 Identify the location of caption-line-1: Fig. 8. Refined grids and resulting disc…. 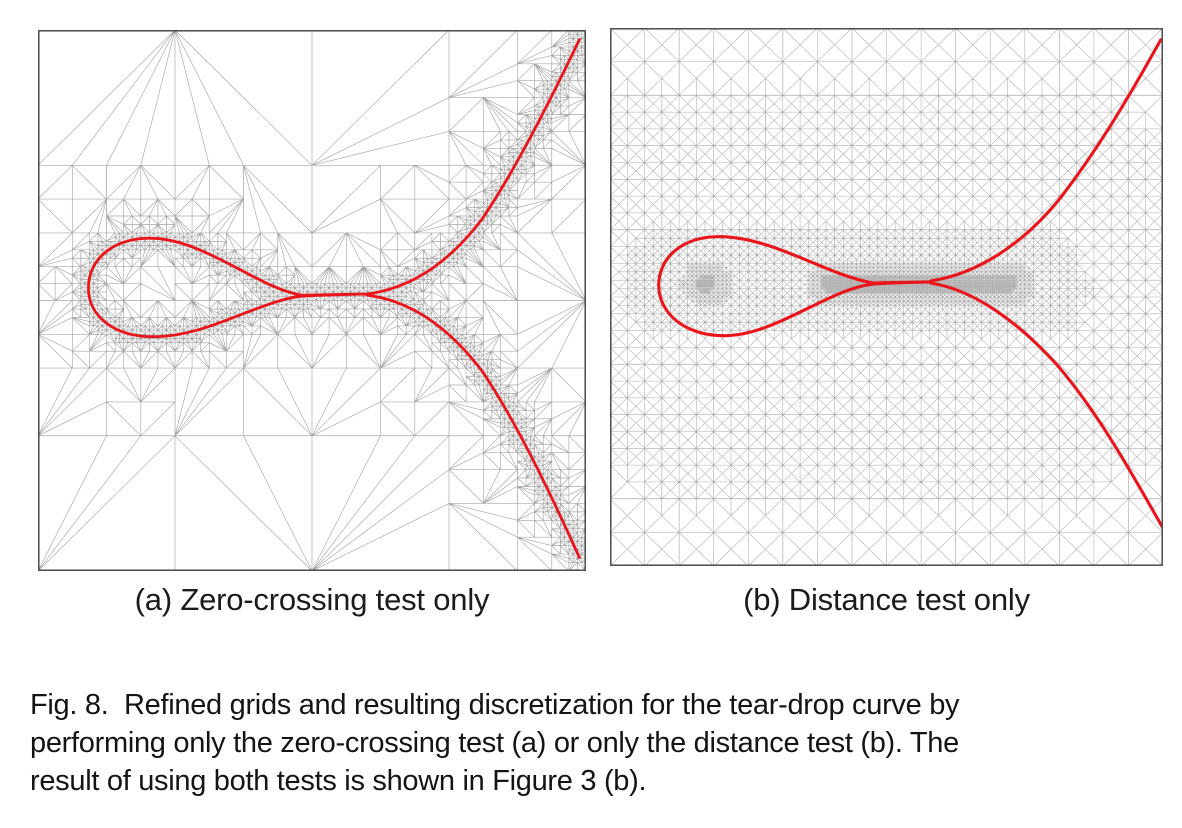
(495, 705).